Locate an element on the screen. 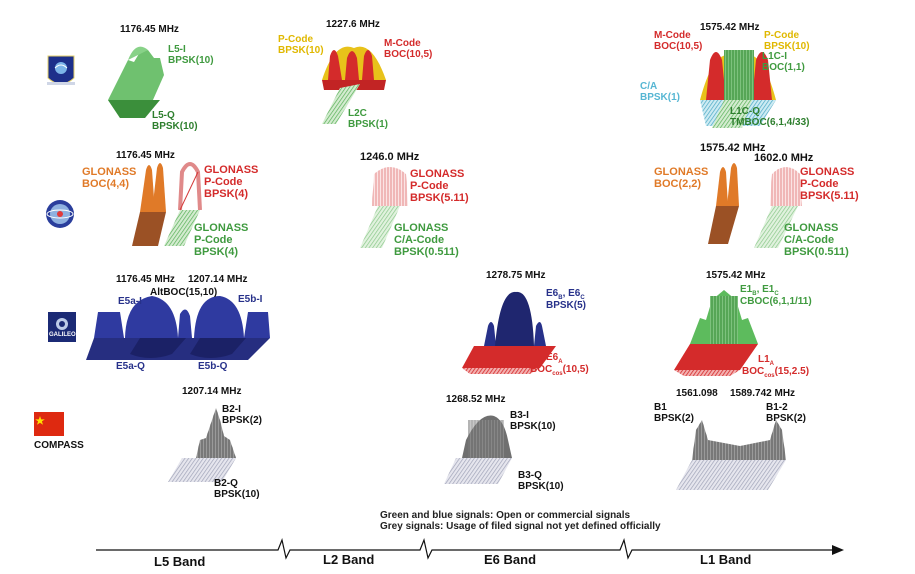  galileo-e1bc-label: E1B, E1C is located at coordinates (759, 290).